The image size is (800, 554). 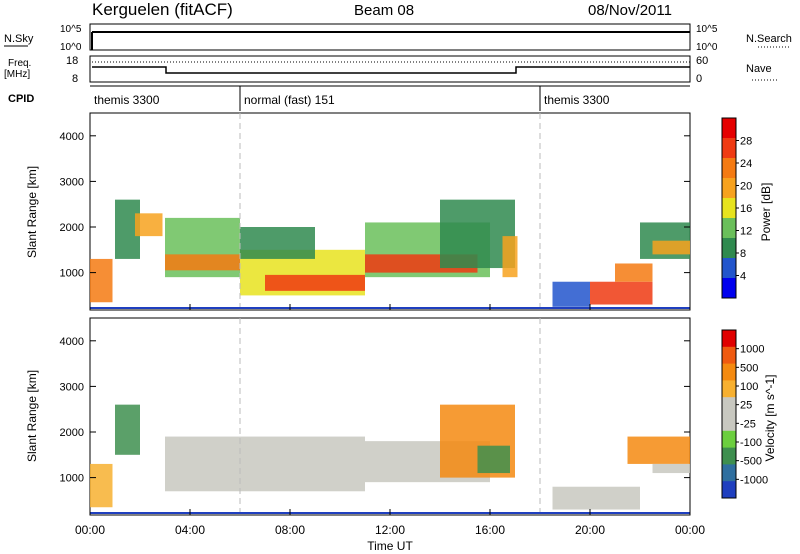 What do you see at coordinates (19, 63) in the screenshot?
I see `freq-label: Freq.` at bounding box center [19, 63].